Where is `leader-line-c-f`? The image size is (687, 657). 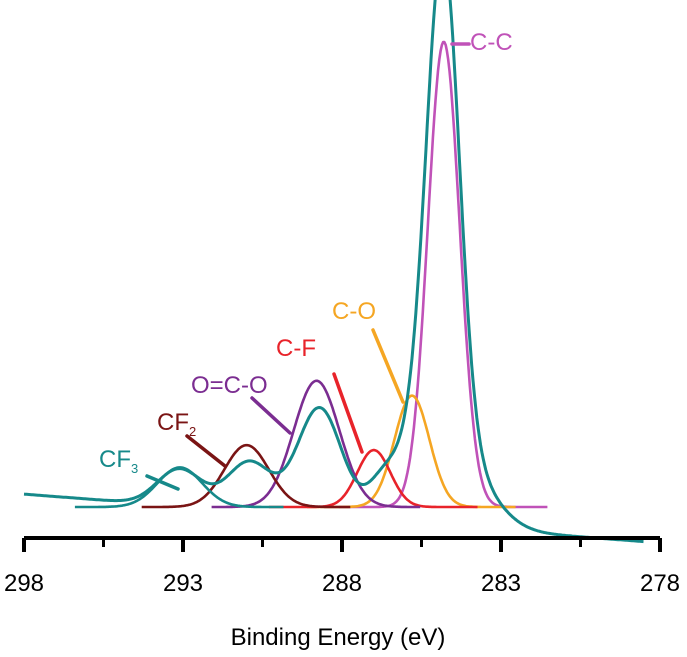
leader-line-c-f is located at coordinates (348, 413).